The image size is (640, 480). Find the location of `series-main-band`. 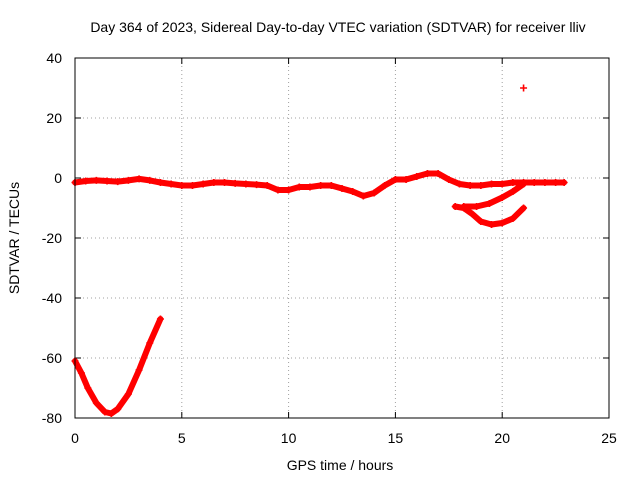

series-main-band is located at coordinates (319, 185).